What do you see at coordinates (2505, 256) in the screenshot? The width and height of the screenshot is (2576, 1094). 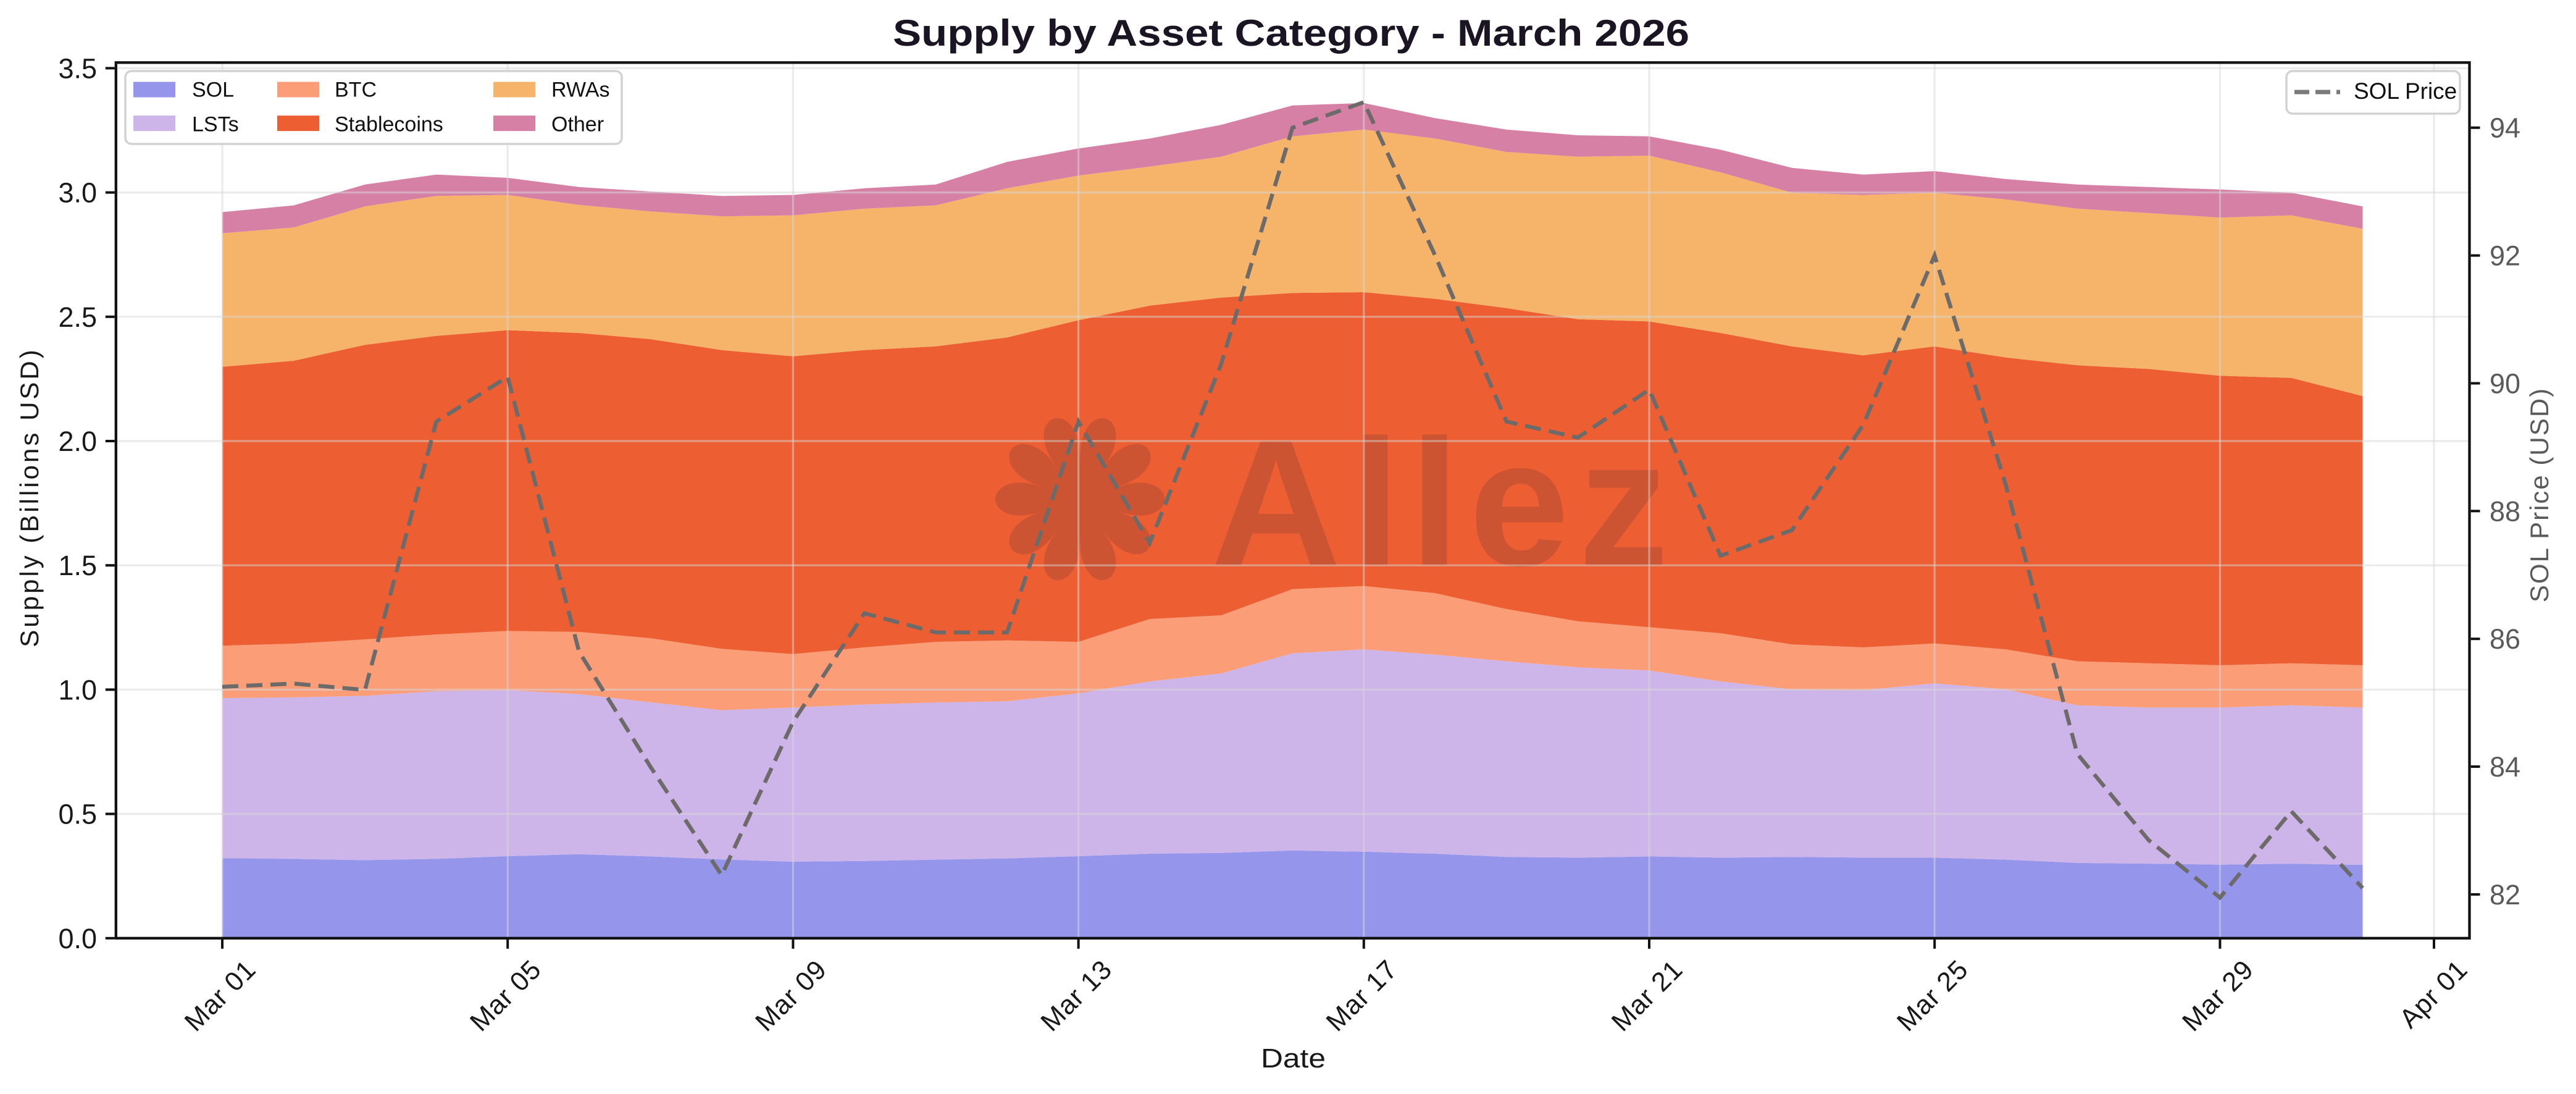 I see `svg-text: 92` at bounding box center [2505, 256].